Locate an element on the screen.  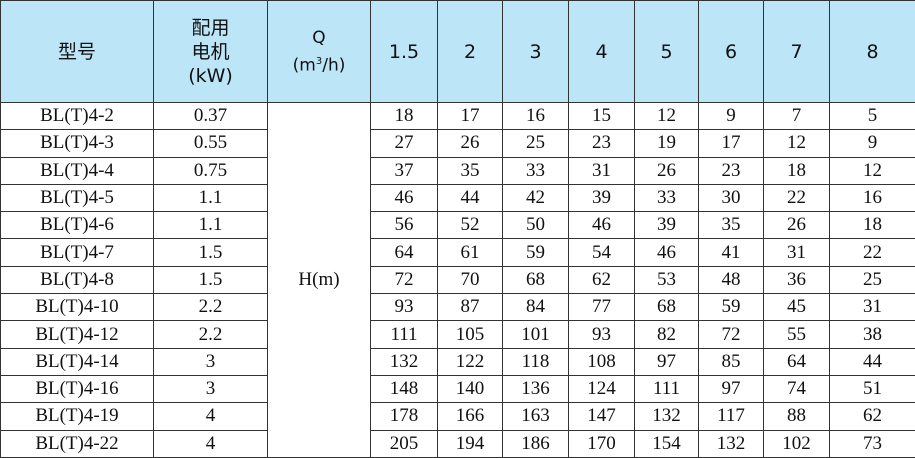
table-row: BL(T)4-6 1.1 56 52 50 46 39 35 26 18 is located at coordinates (457, 225).